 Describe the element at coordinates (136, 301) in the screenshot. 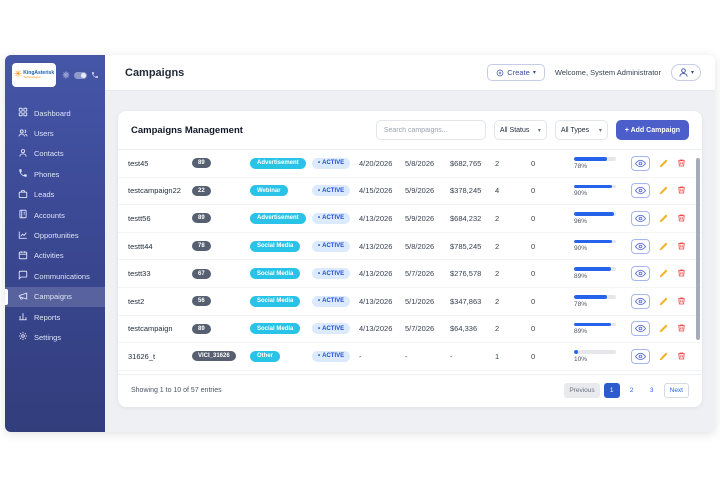

I see `campaign-name: test2` at that location.